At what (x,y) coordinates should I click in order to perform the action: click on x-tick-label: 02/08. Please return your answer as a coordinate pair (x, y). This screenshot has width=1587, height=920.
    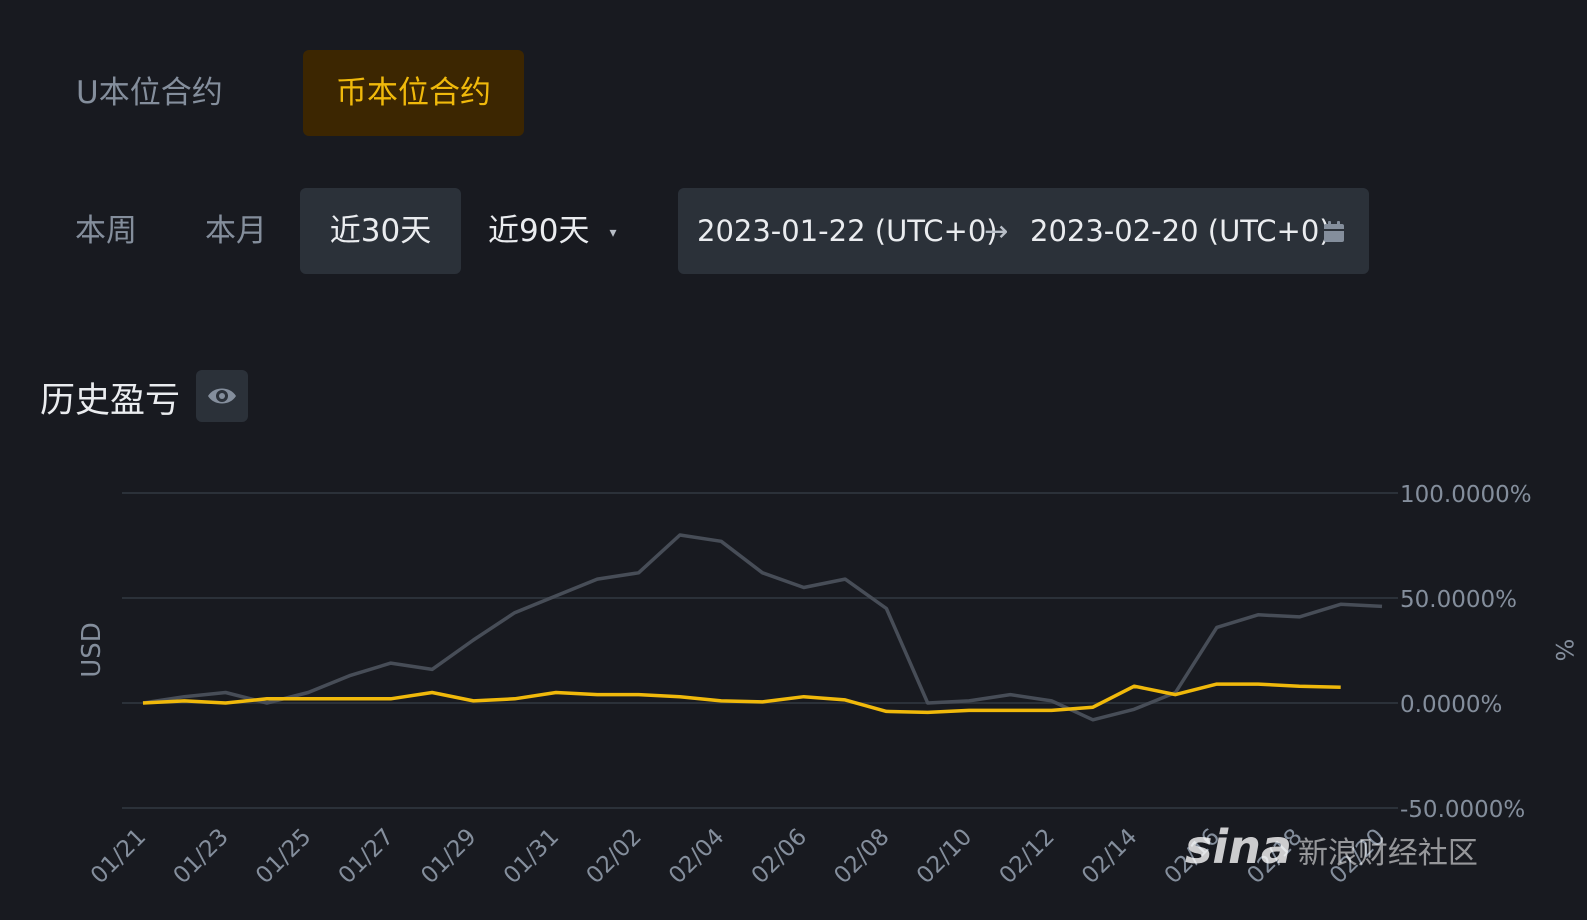
    Looking at the image, I should click on (861, 856).